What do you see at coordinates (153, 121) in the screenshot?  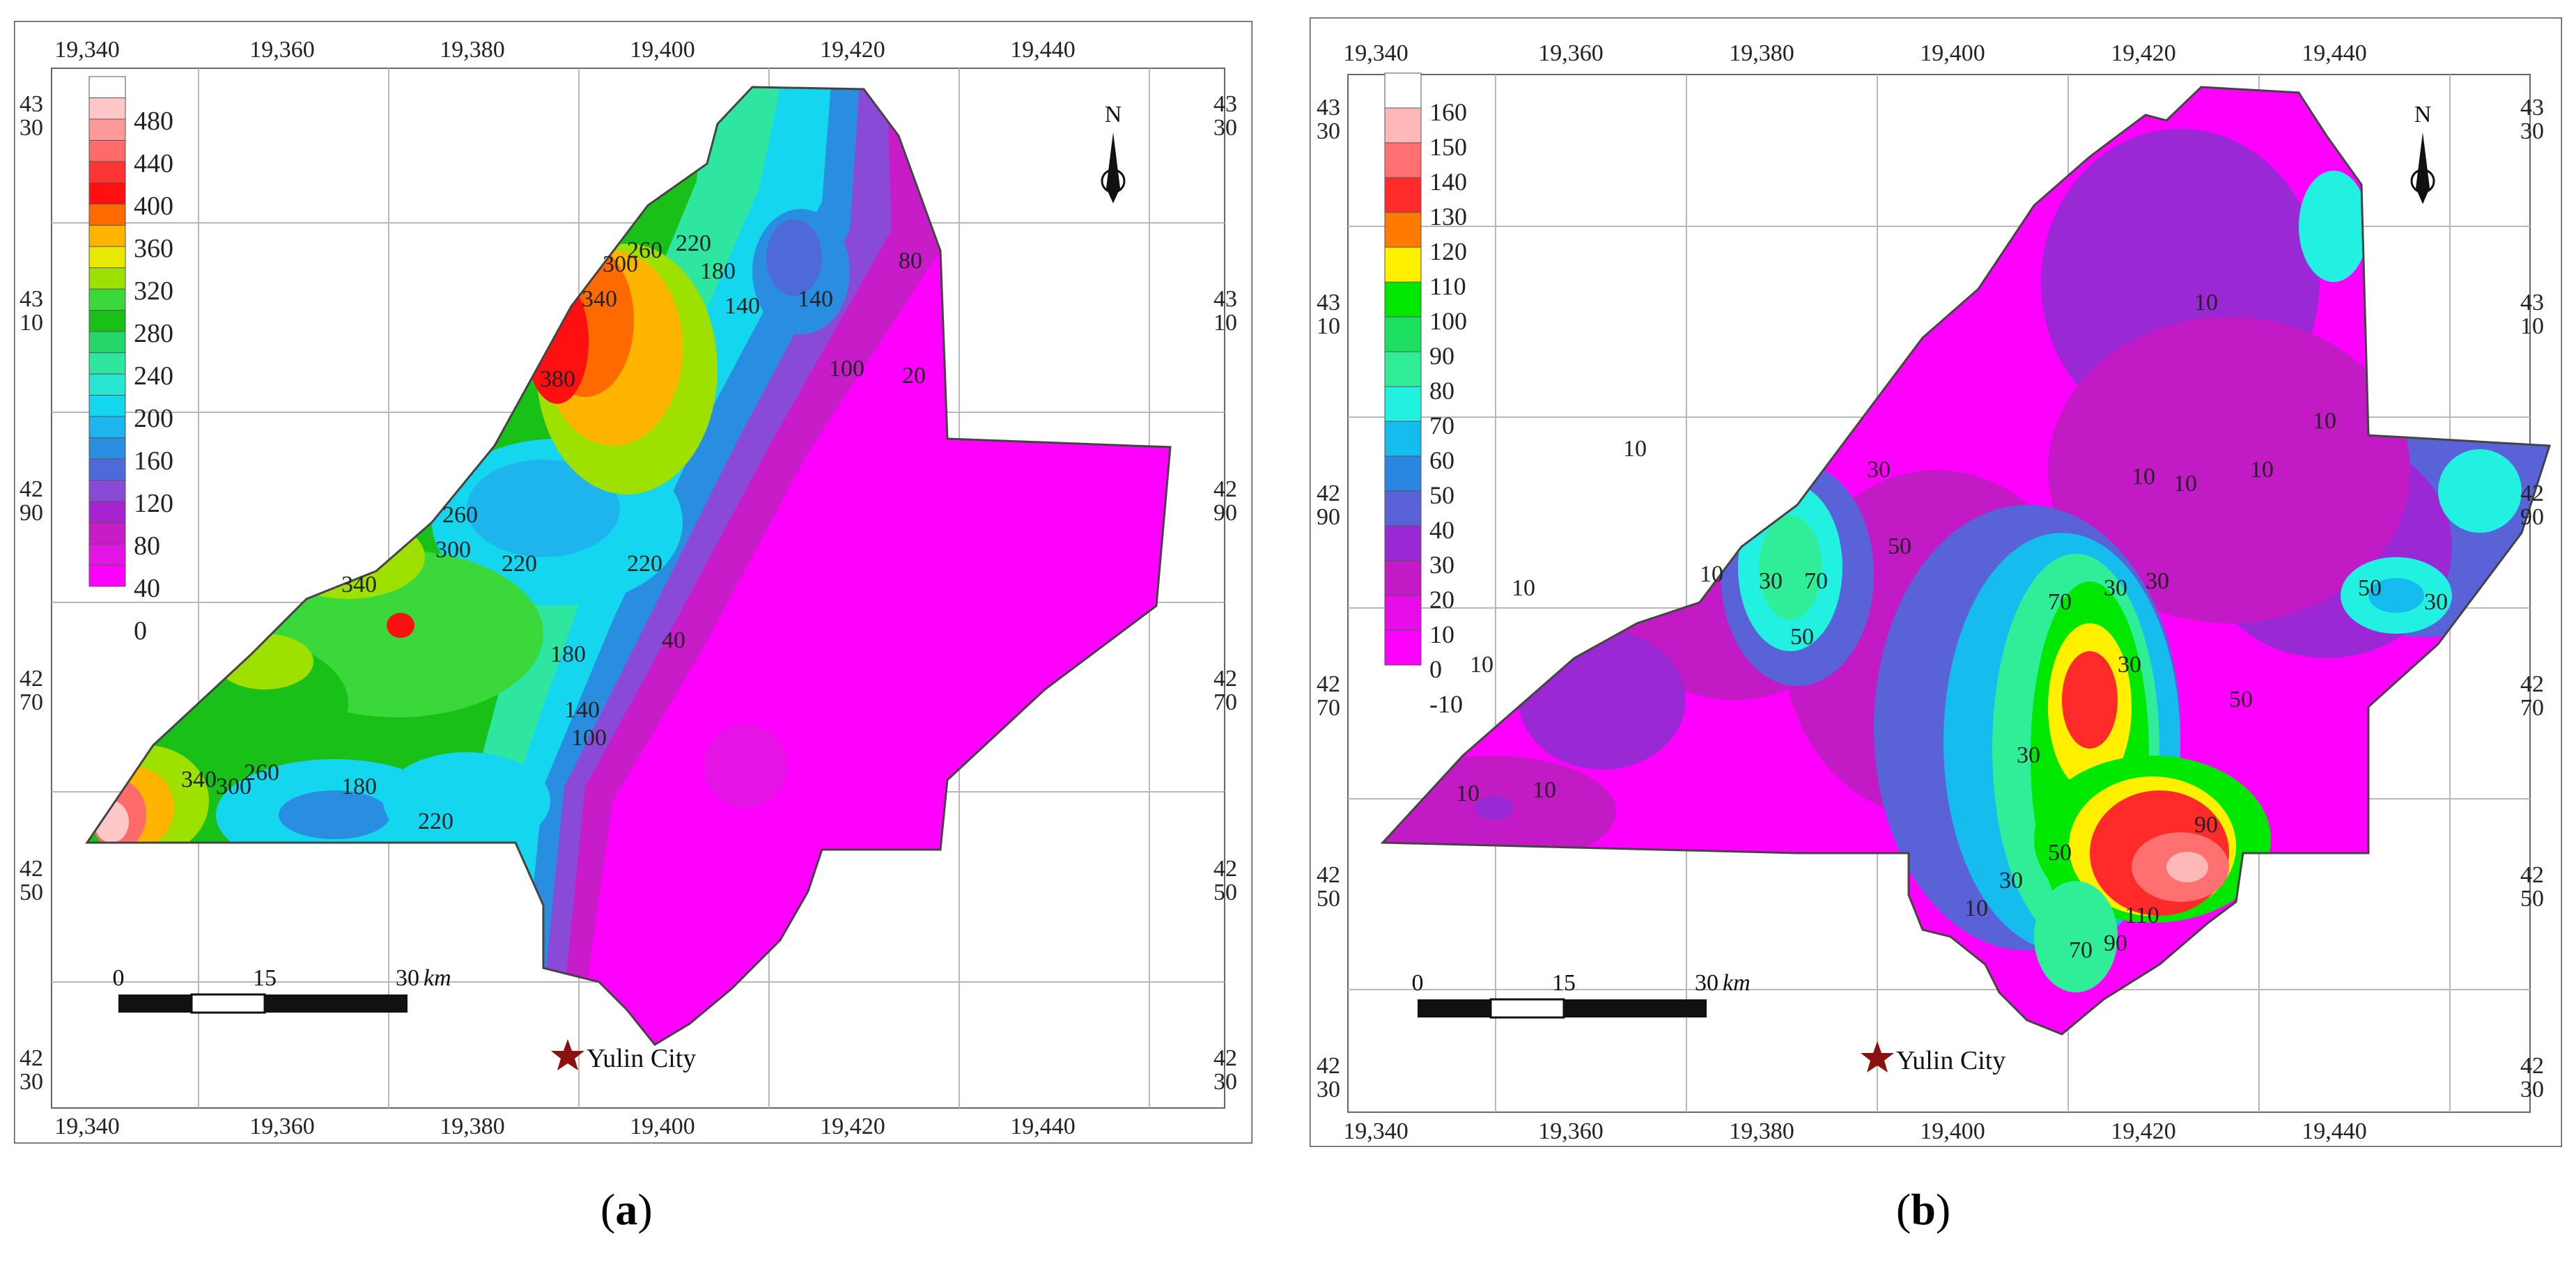 I see `legend-label: 480` at bounding box center [153, 121].